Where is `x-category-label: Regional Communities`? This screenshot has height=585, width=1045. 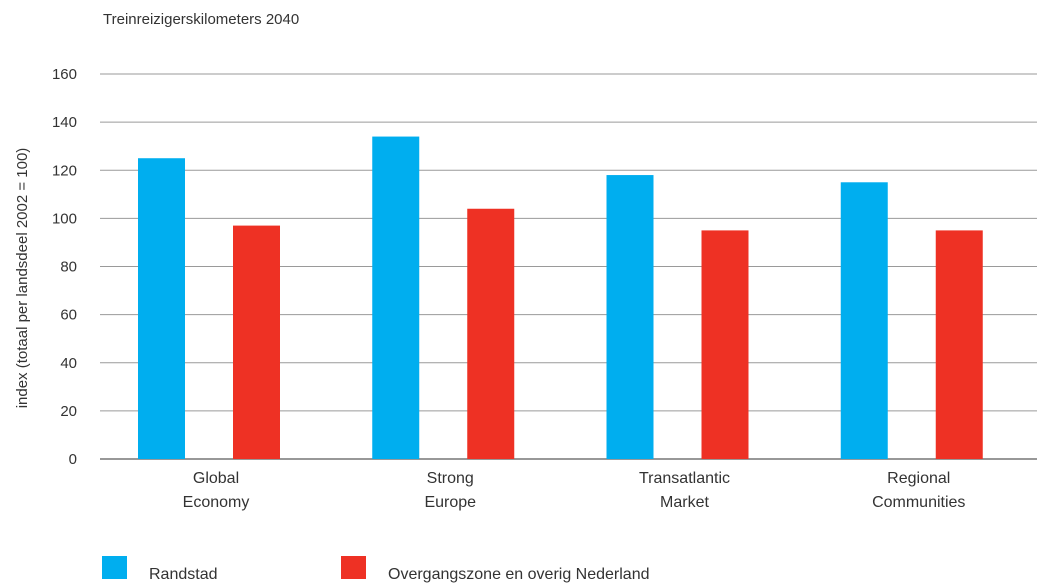
x-category-label: Regional Communities is located at coordinates (918, 490).